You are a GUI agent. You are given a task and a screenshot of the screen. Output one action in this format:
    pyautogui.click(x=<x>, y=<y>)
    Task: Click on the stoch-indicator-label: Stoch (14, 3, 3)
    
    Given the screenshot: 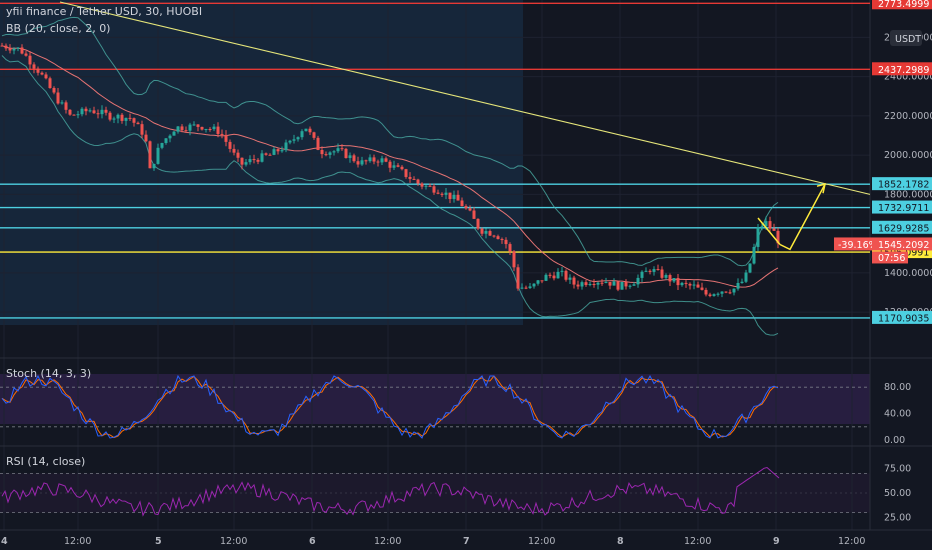 What is the action you would take?
    pyautogui.click(x=49, y=373)
    